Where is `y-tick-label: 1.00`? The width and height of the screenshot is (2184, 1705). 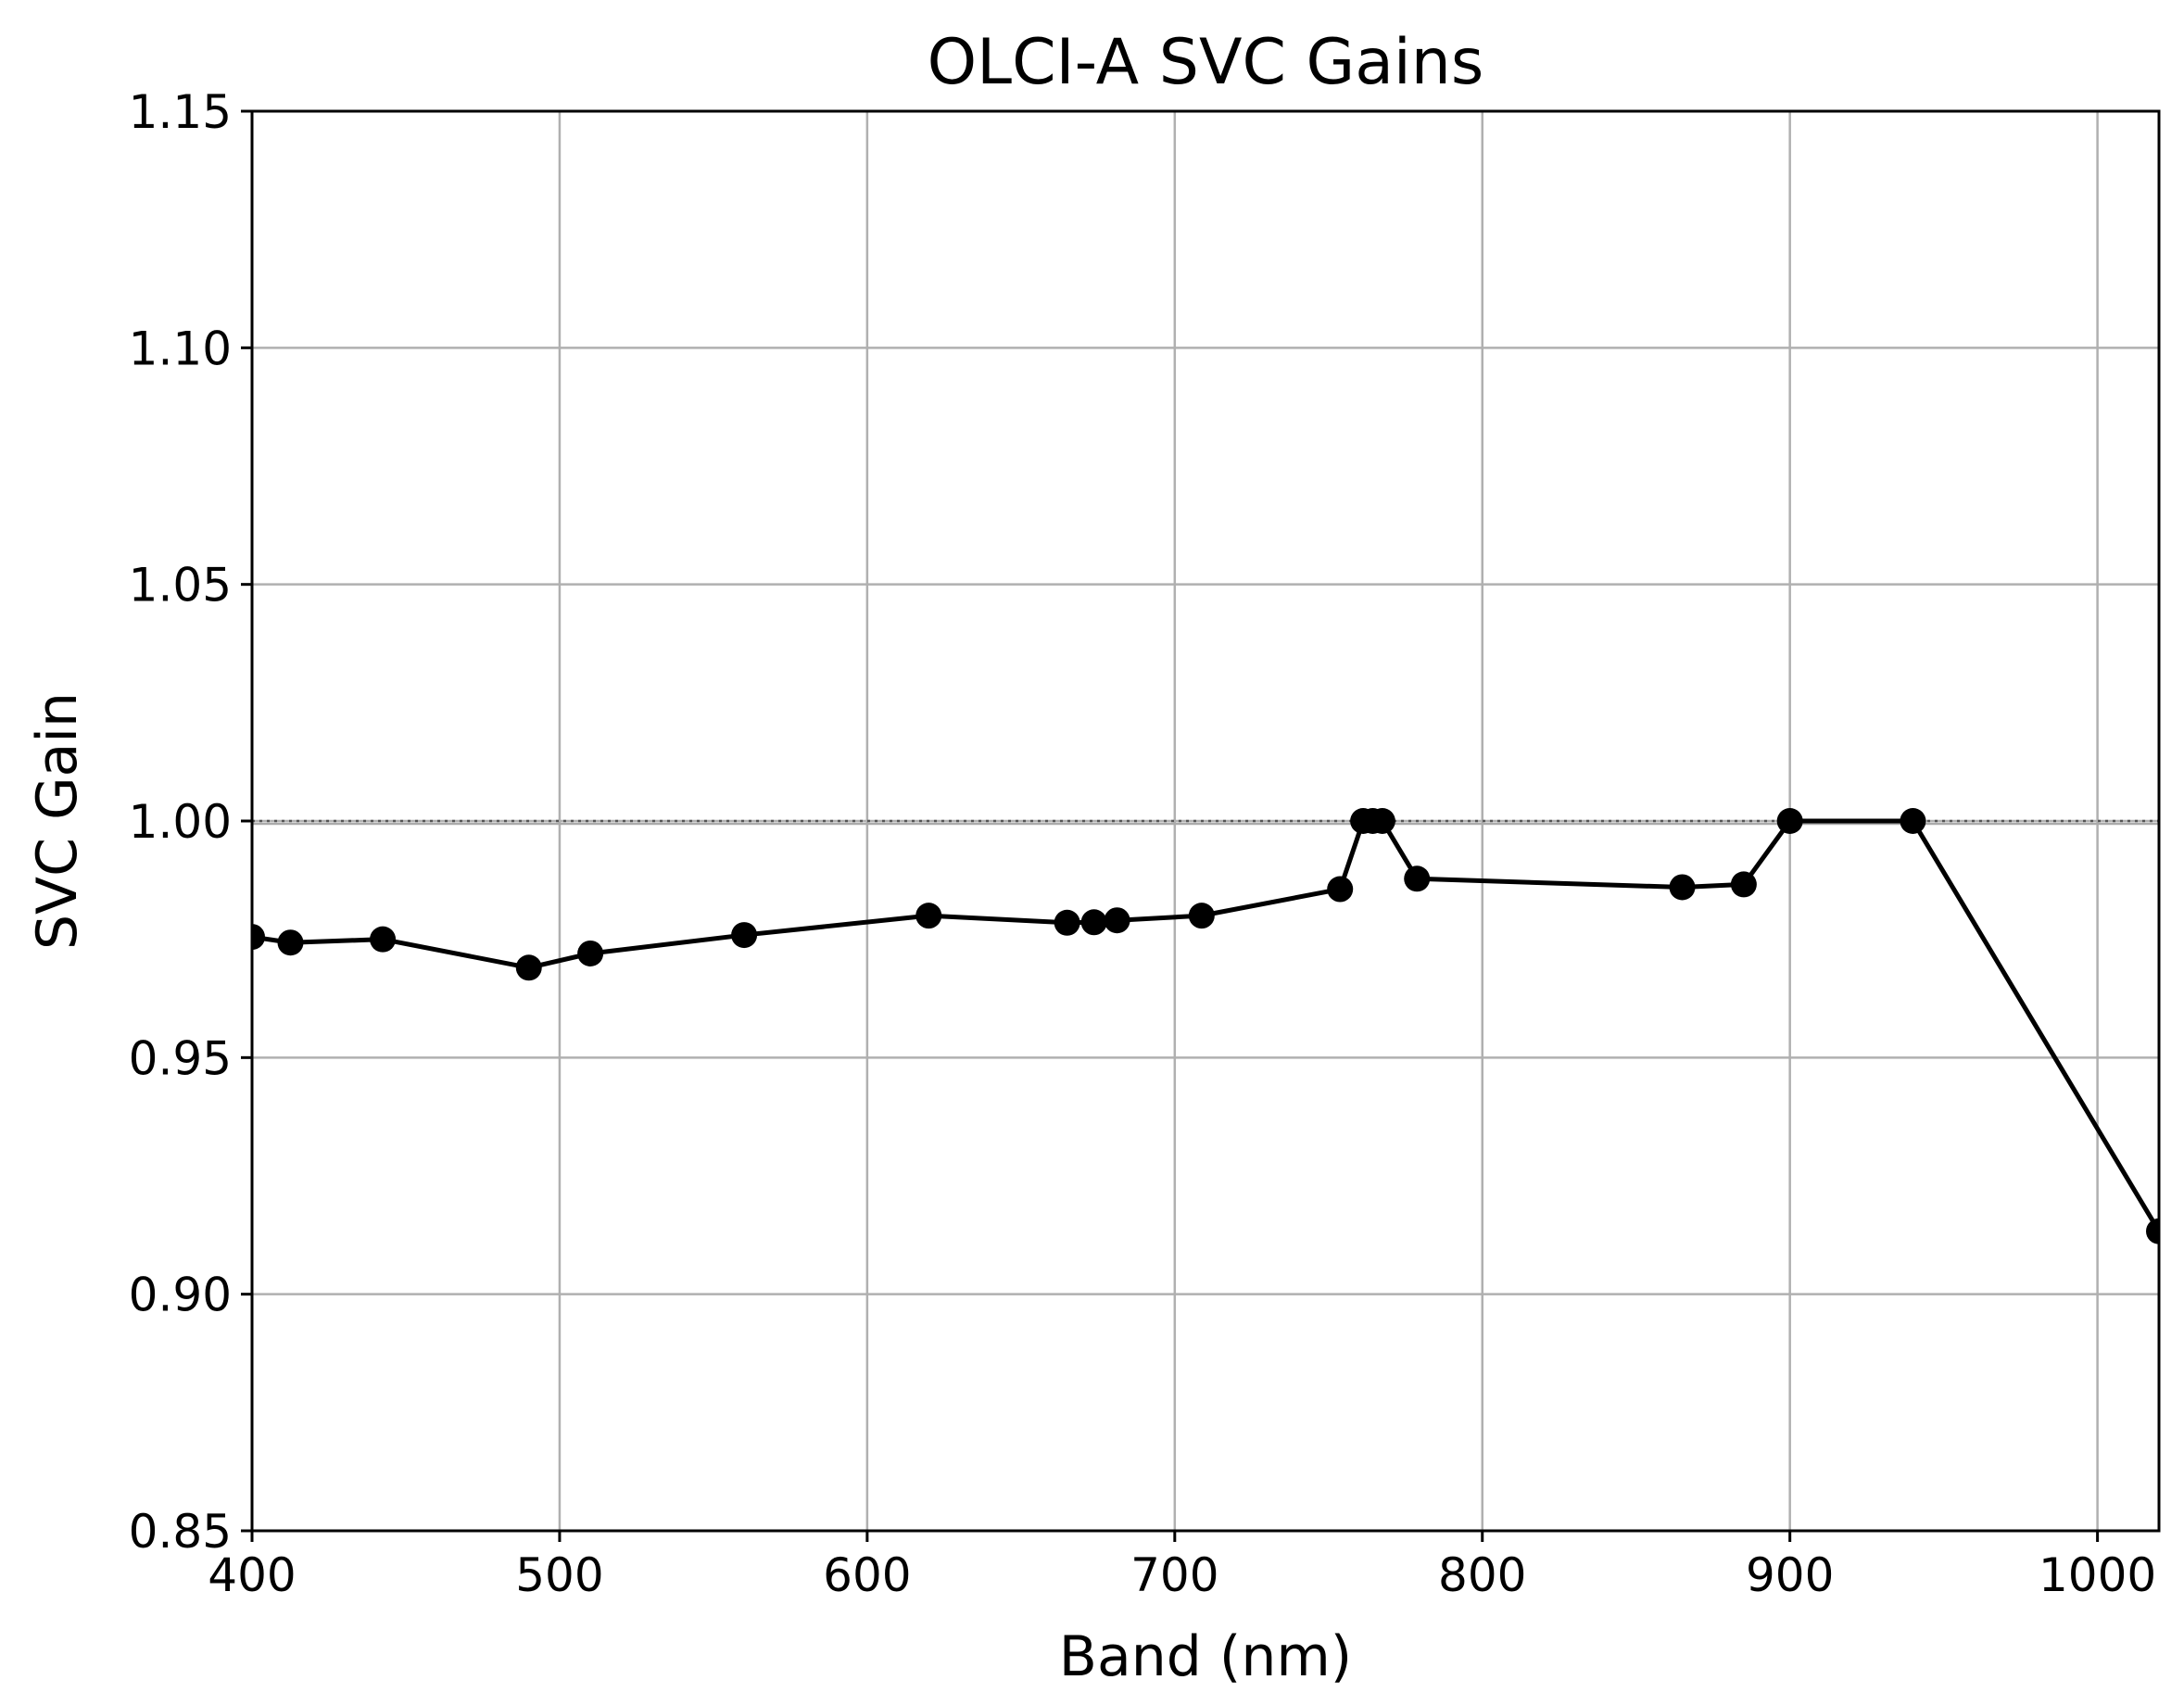
y-tick-label: 1.00 is located at coordinates (180, 822).